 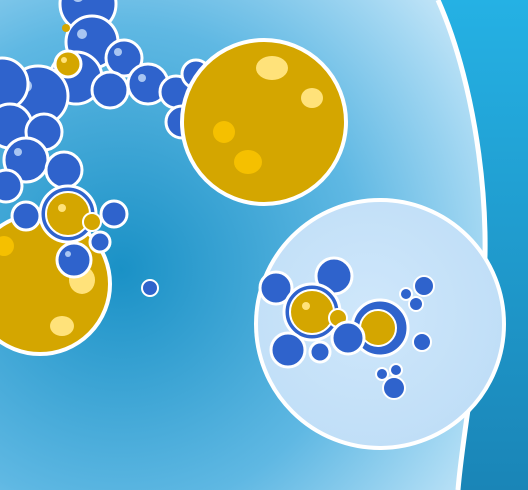 What do you see at coordinates (66, 28) in the screenshot?
I see `gold-dot` at bounding box center [66, 28].